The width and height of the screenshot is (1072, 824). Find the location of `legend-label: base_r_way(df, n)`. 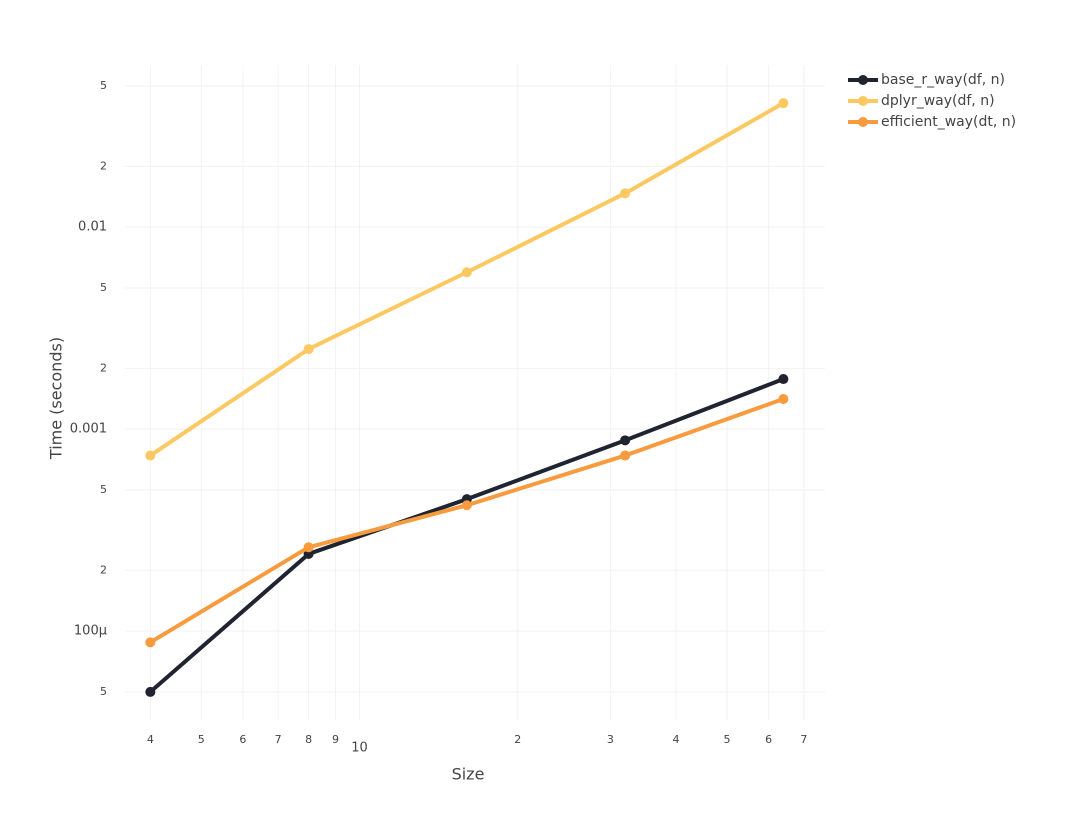

legend-label: base_r_way(df, n) is located at coordinates (943, 80).